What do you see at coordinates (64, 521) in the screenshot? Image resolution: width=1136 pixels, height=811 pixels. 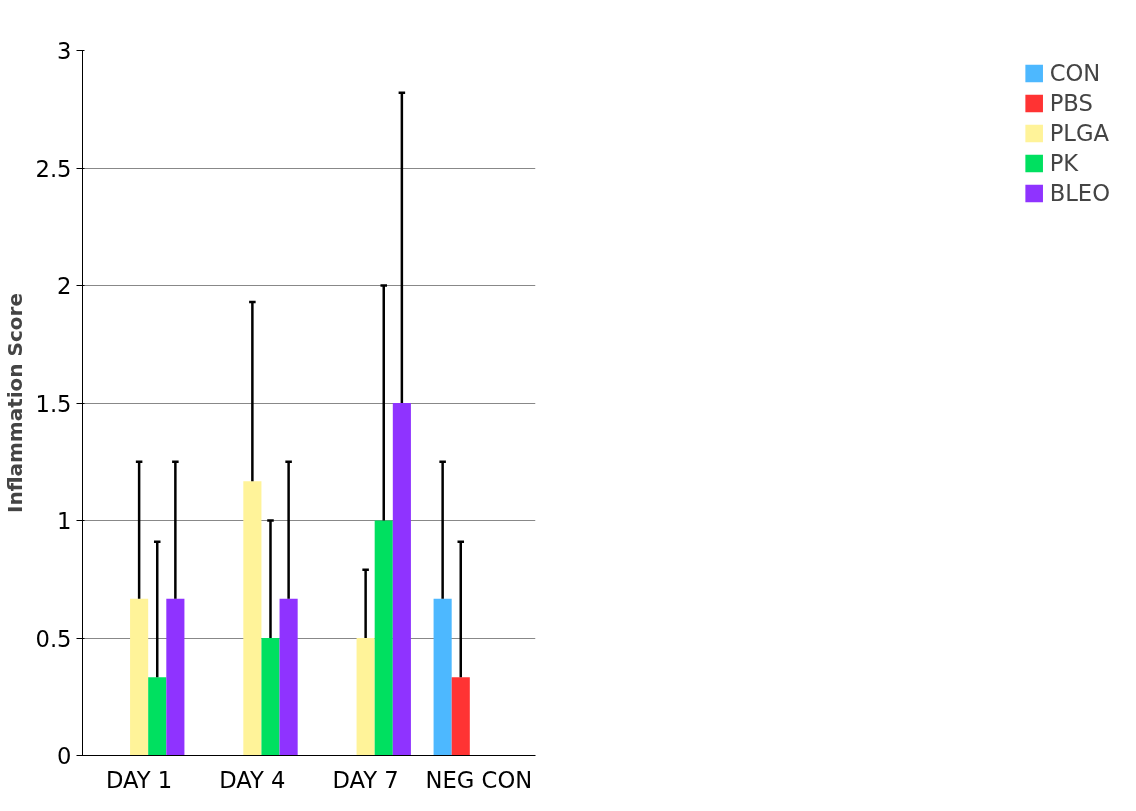 I see `y-tick-label: 1` at bounding box center [64, 521].